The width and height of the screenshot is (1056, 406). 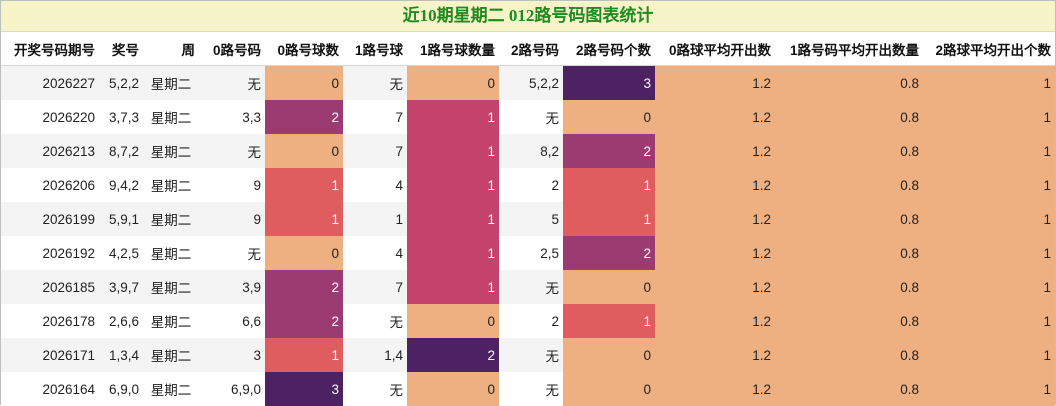 What do you see at coordinates (121, 287) in the screenshot?
I see `table-cell: 3,9,7` at bounding box center [121, 287].